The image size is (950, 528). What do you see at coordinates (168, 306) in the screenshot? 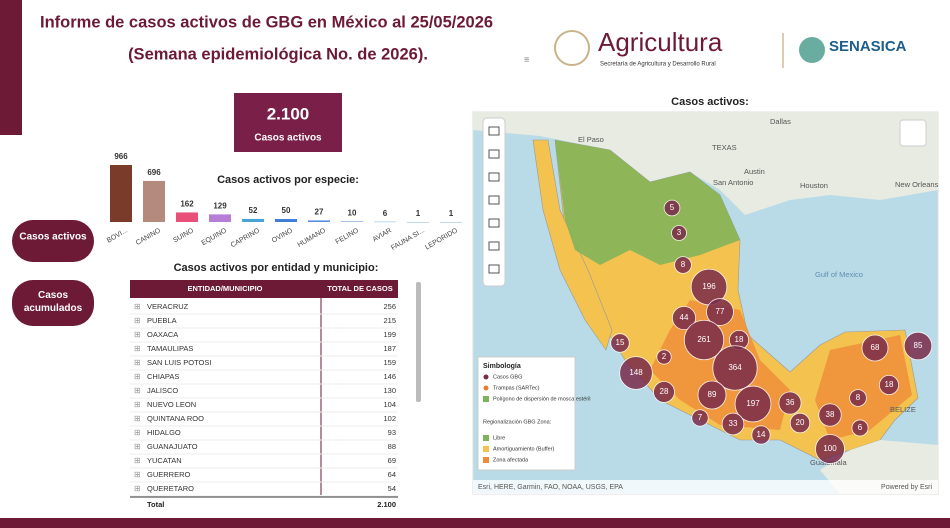
I see `row-label: VERACRUZ` at bounding box center [168, 306].